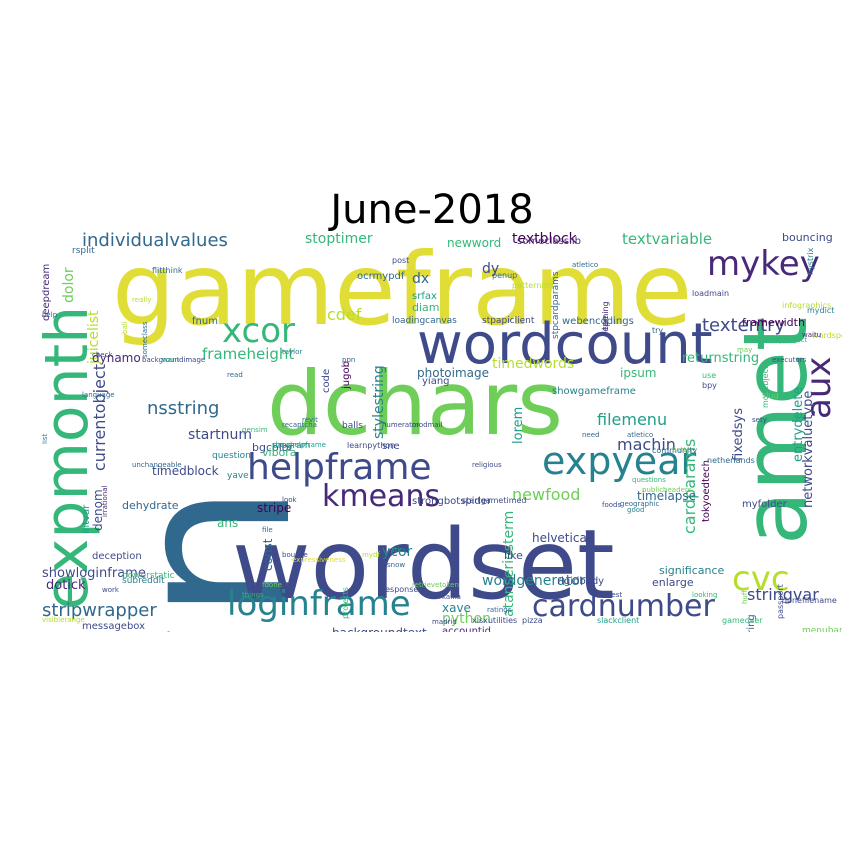 Image resolution: width=864 pixels, height=864 pixels. I want to click on word-117: check, so click(102, 355).